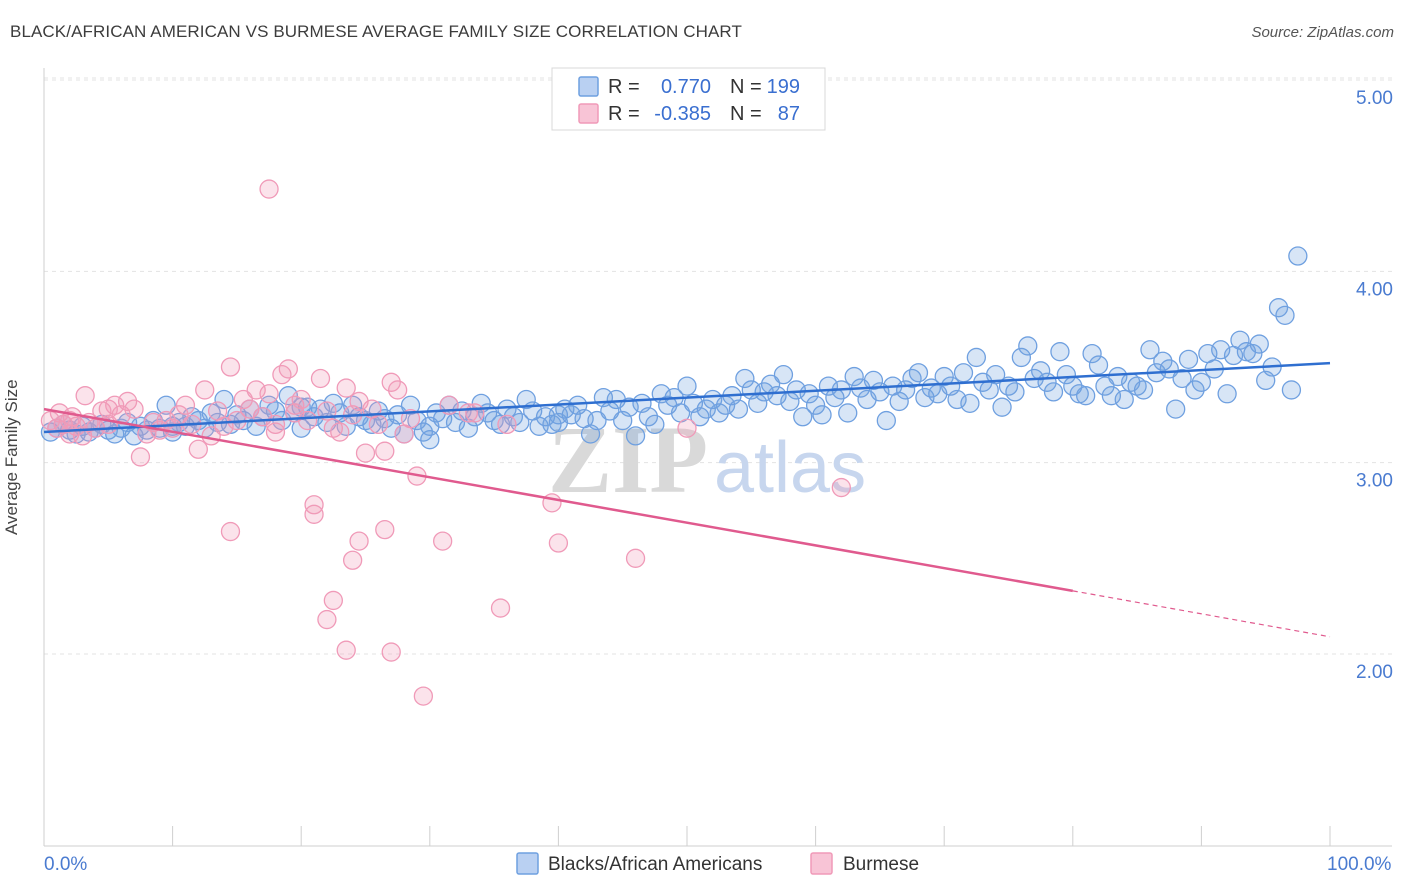 The width and height of the screenshot is (1406, 892). I want to click on legend-n-value-1: 87, so click(789, 114).